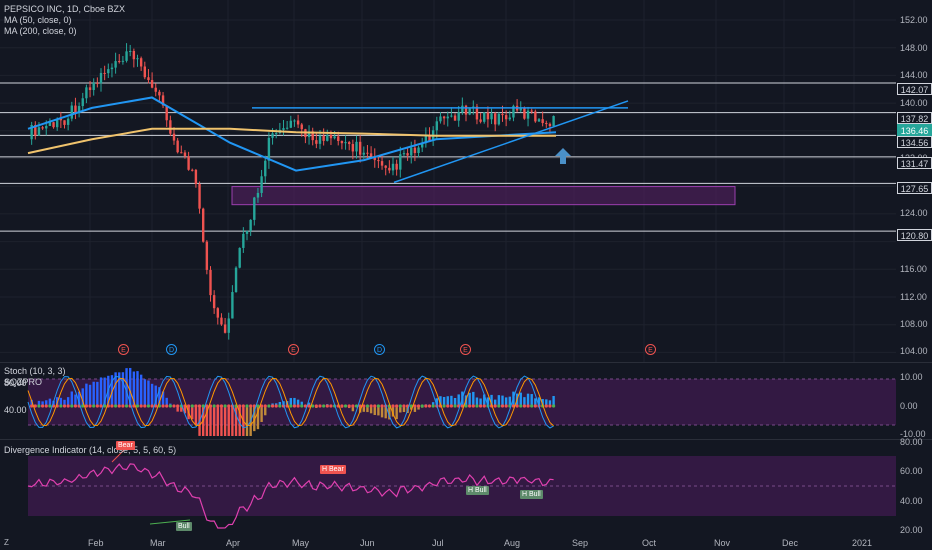 This screenshot has height=550, width=932. I want to click on ma200-legend: MA (200, close, 0), so click(40, 31).